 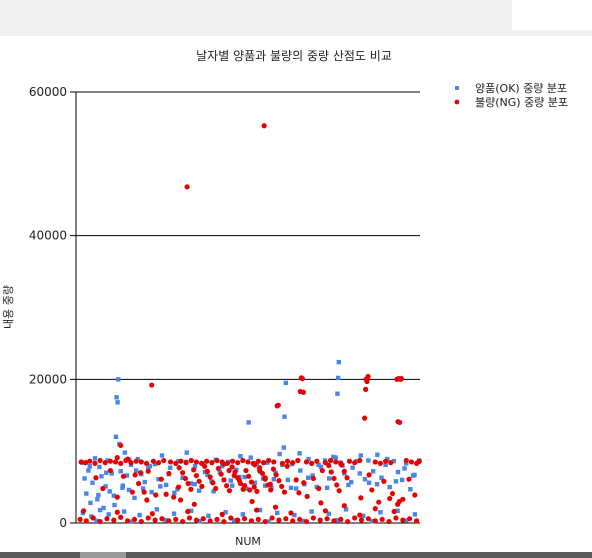 I want to click on y-axis-label: 내용 중량, so click(x=8, y=307).